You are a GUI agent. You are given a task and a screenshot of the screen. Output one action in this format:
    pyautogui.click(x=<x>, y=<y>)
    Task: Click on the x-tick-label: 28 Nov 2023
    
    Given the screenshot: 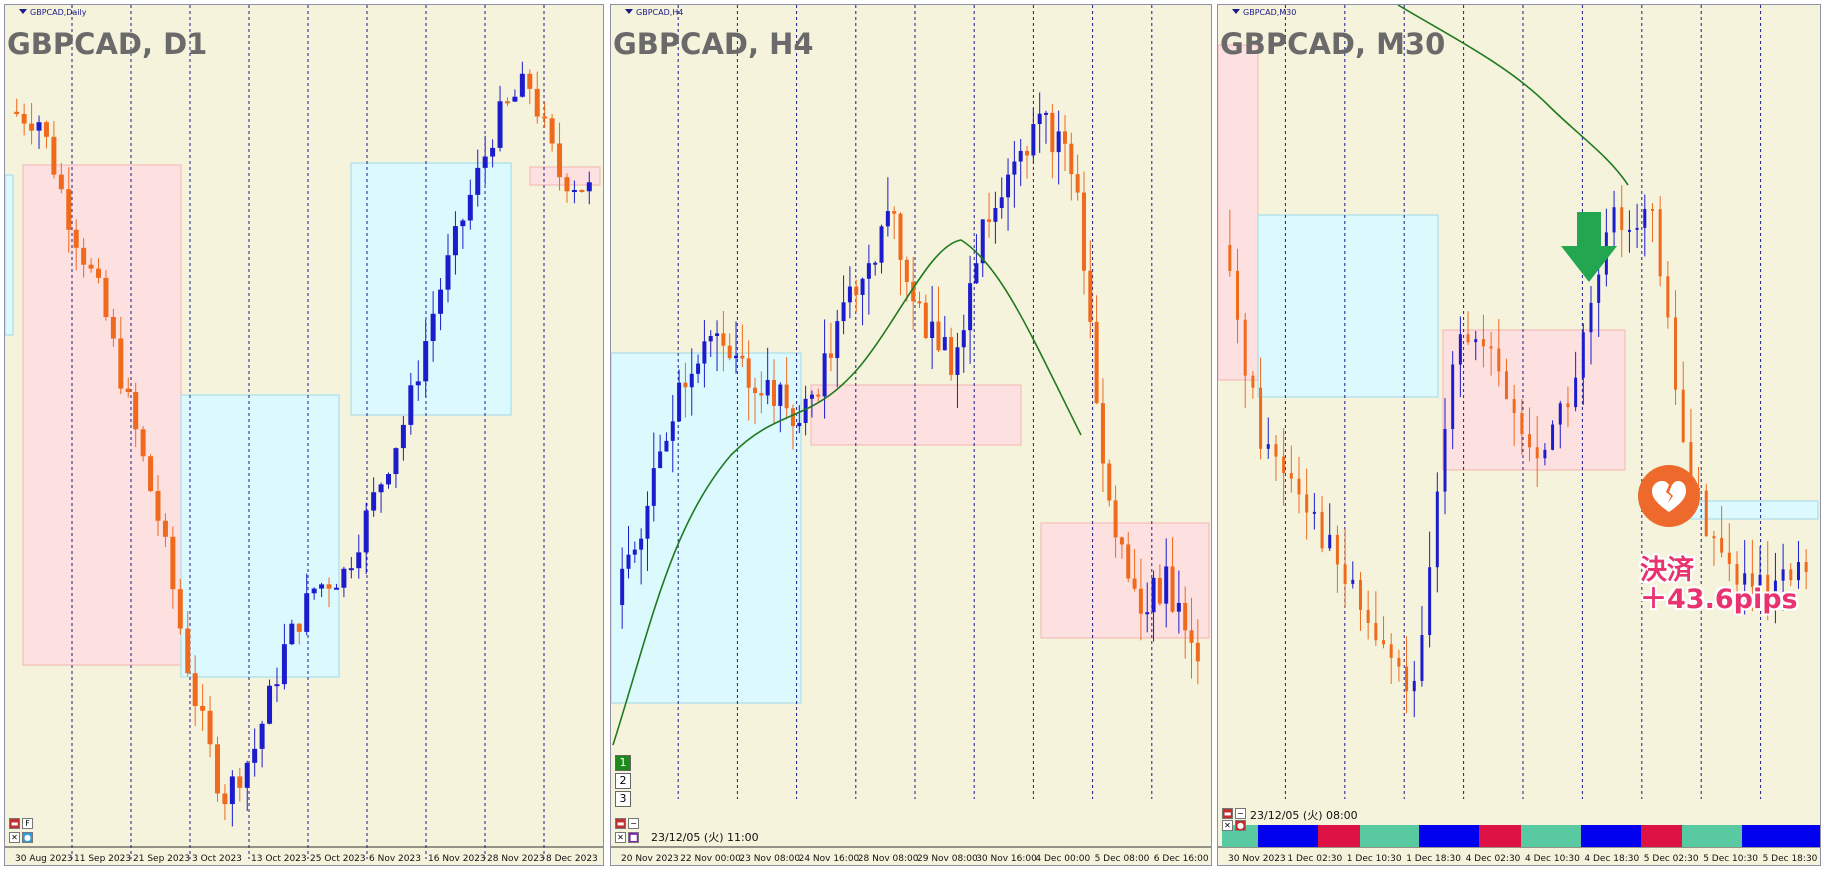 What is the action you would take?
    pyautogui.click(x=516, y=859)
    